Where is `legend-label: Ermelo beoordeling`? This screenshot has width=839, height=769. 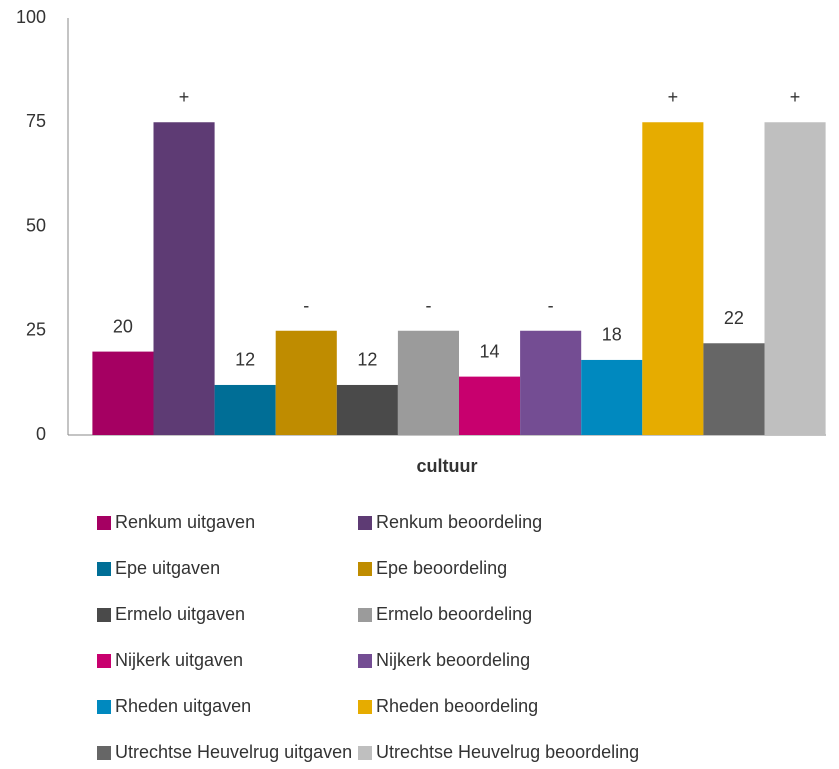
legend-label: Ermelo beoordeling is located at coordinates (454, 614).